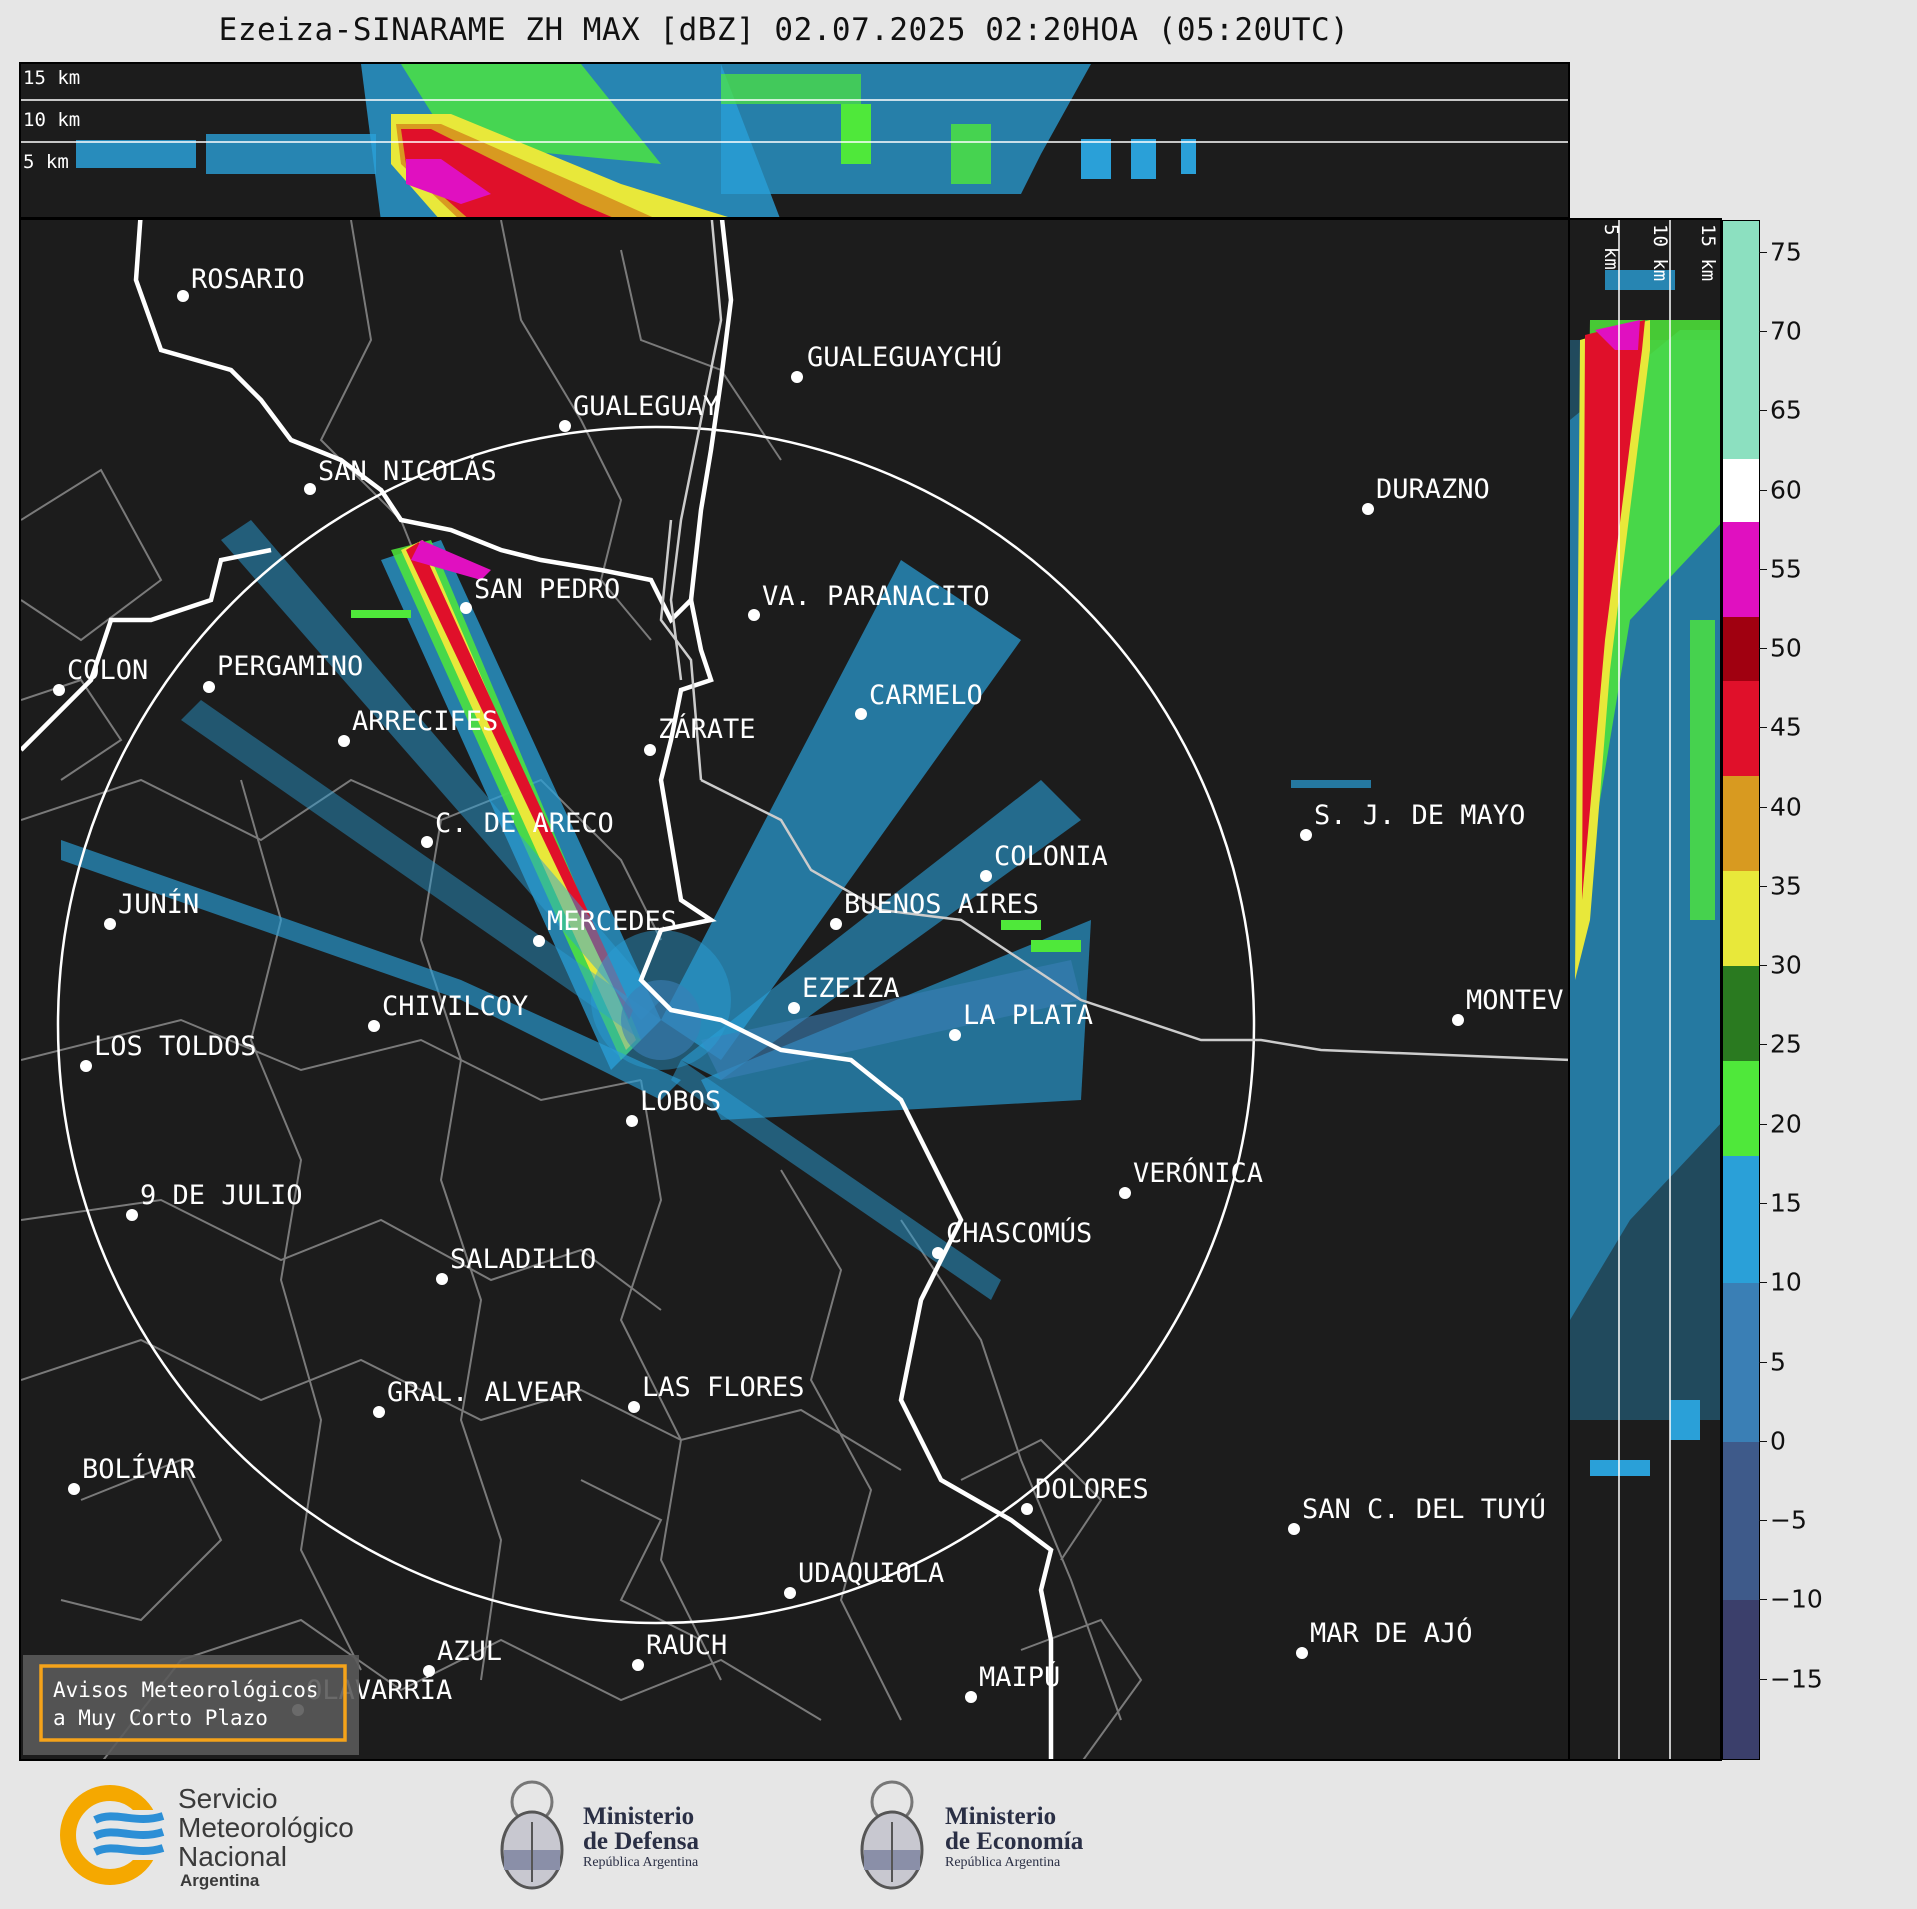  I want to click on city-junin: JUNÍN, so click(151, 909).